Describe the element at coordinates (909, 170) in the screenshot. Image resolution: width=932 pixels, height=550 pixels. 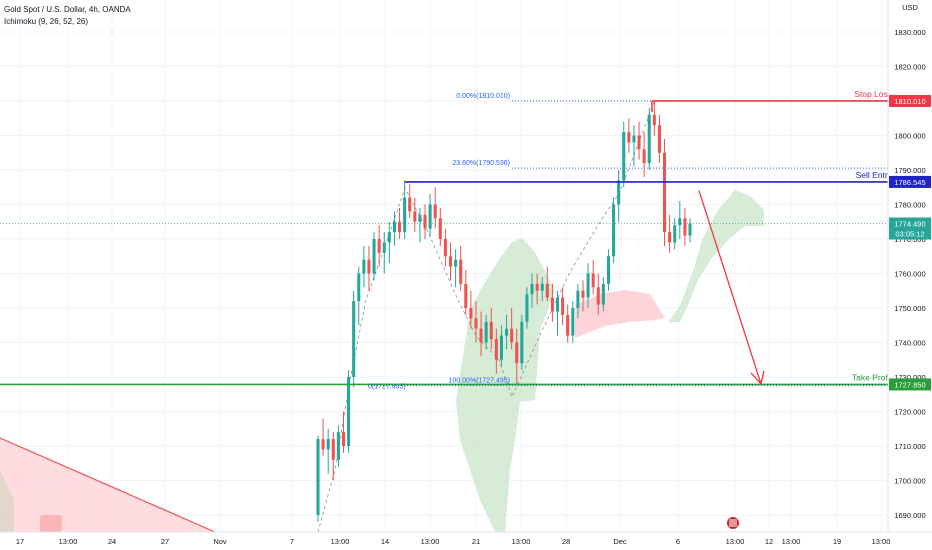
I see `price-tick: 1790.000` at that location.